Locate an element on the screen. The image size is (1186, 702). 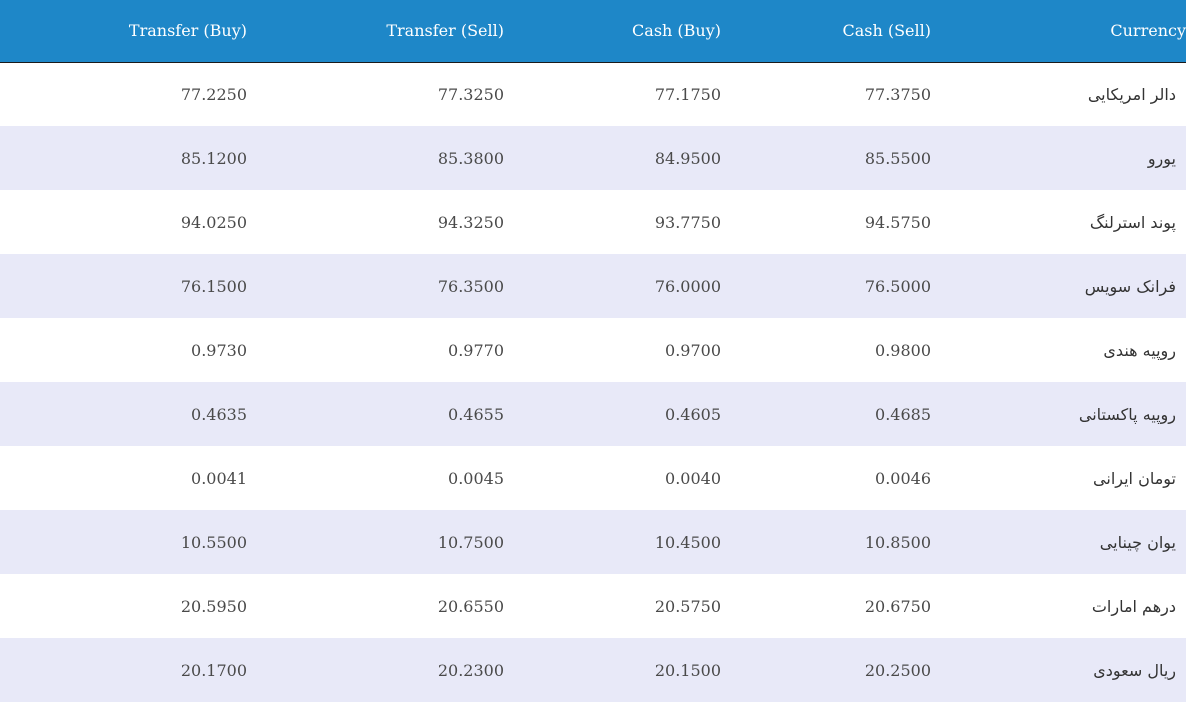
cell-cash-sell: 94.5750 is located at coordinates (897, 222).